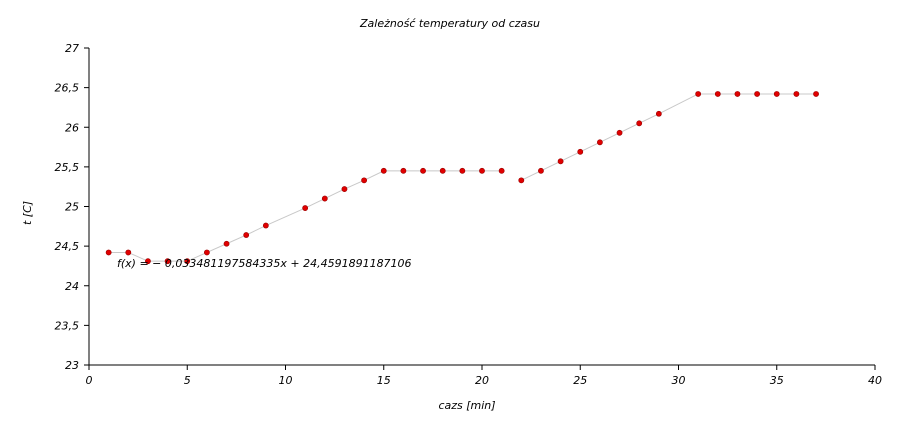  Describe the element at coordinates (72, 365) in the screenshot. I see `y-tick-label: 23` at that location.